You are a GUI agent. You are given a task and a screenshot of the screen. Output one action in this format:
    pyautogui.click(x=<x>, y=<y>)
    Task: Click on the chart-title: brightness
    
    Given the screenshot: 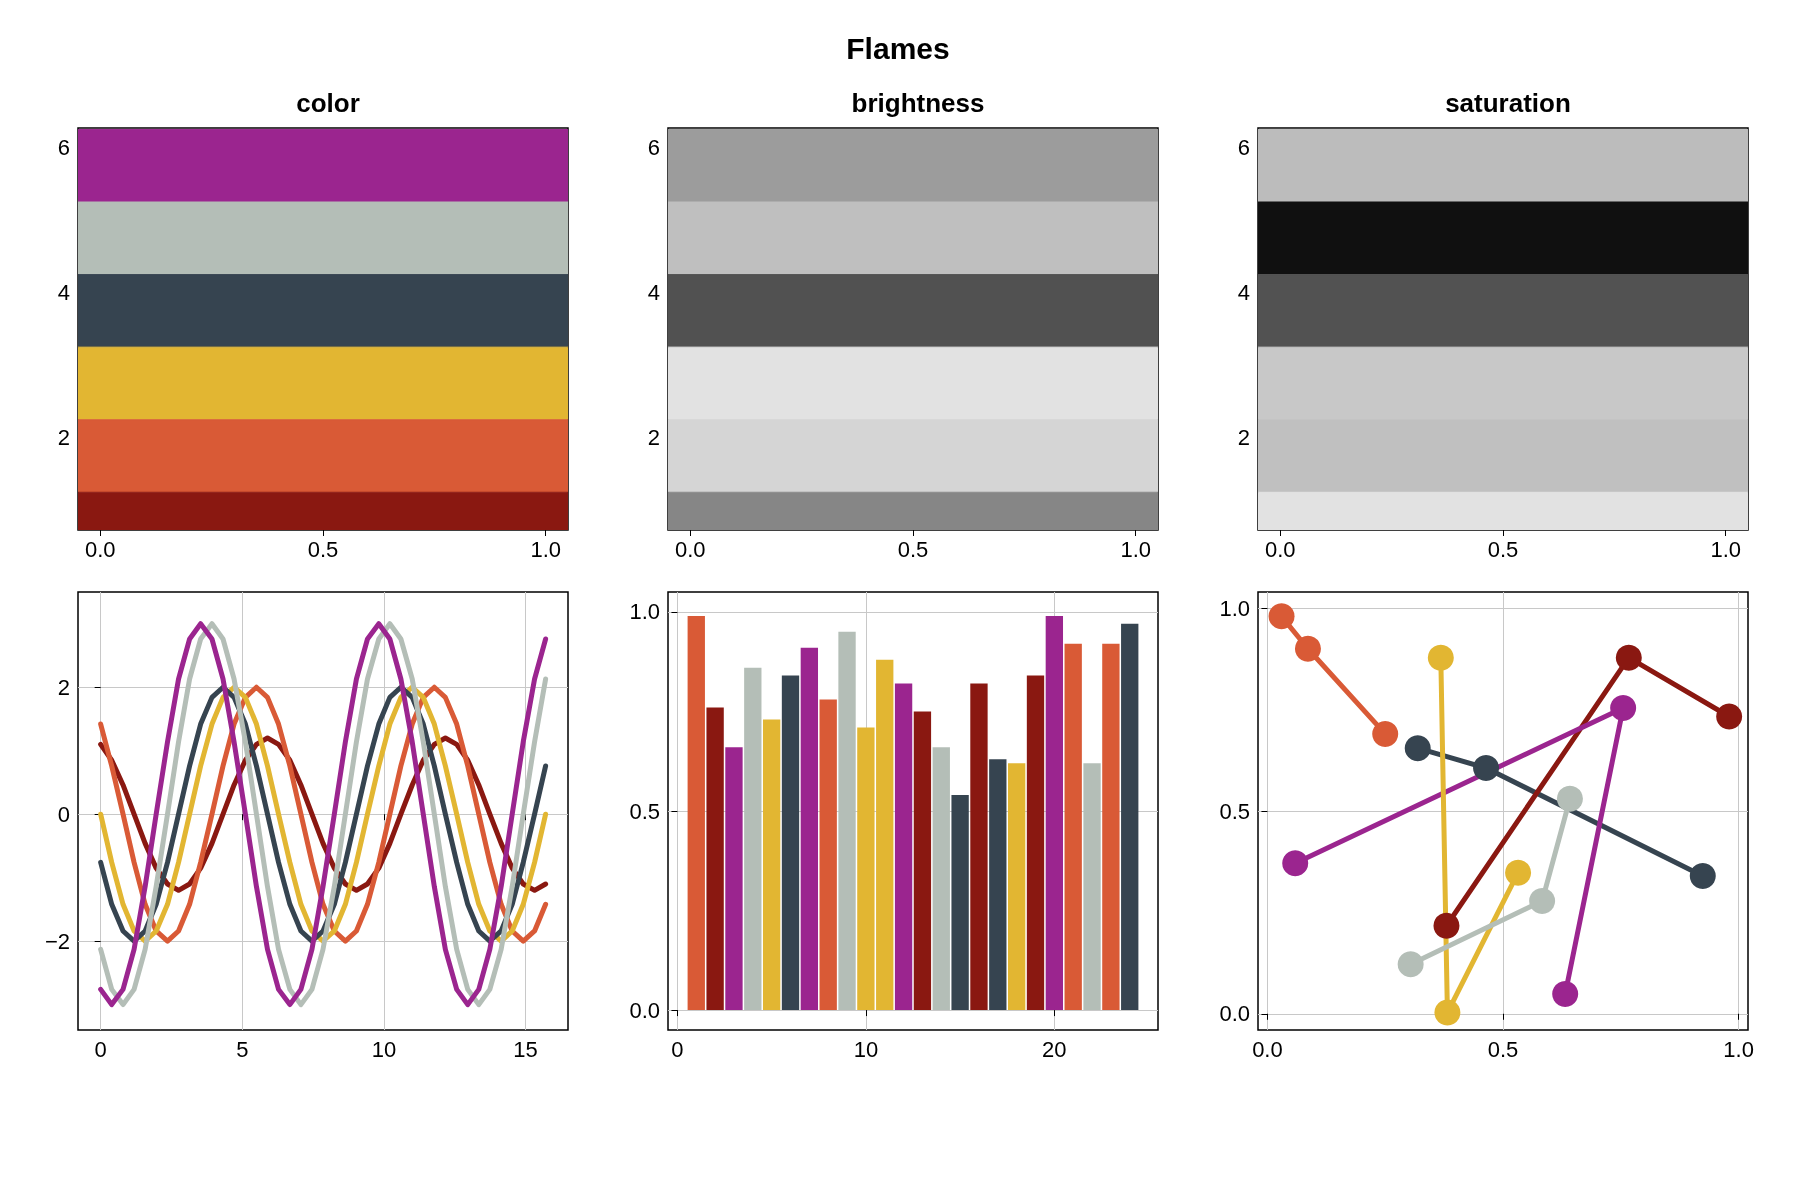 What is the action you would take?
    pyautogui.click(x=918, y=103)
    